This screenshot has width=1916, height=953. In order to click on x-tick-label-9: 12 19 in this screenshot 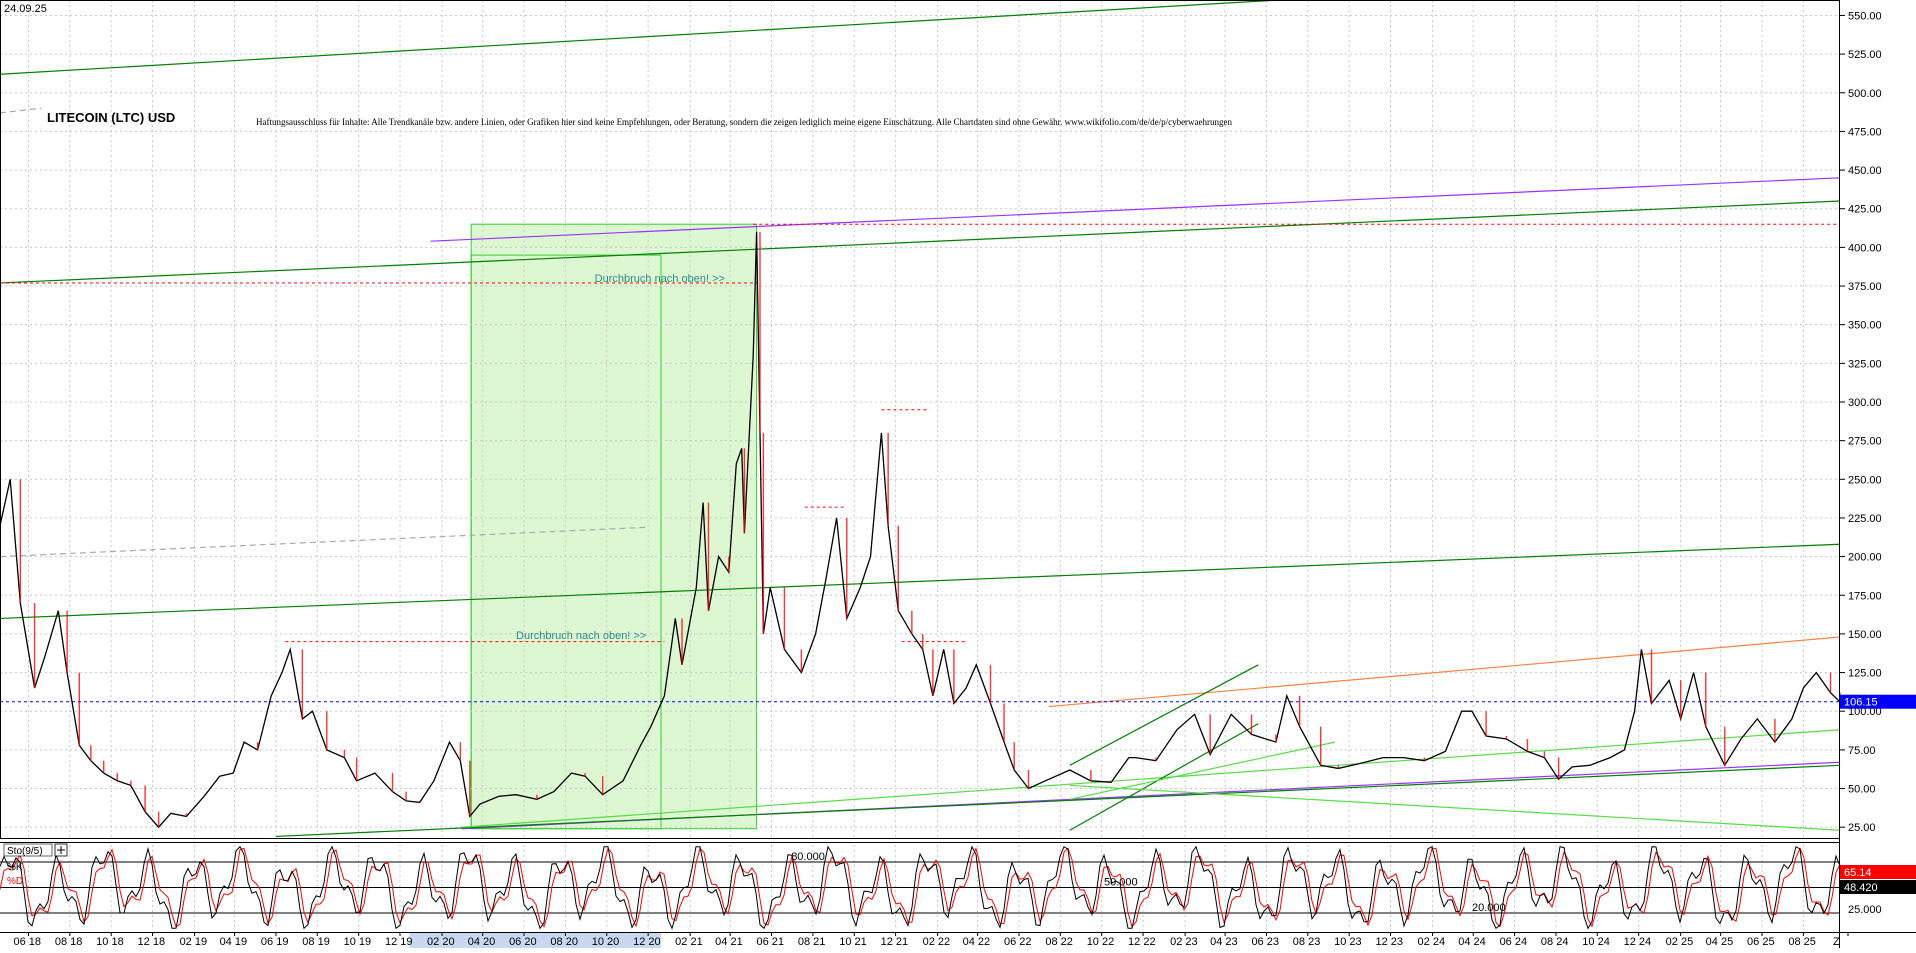, I will do `click(399, 942)`.